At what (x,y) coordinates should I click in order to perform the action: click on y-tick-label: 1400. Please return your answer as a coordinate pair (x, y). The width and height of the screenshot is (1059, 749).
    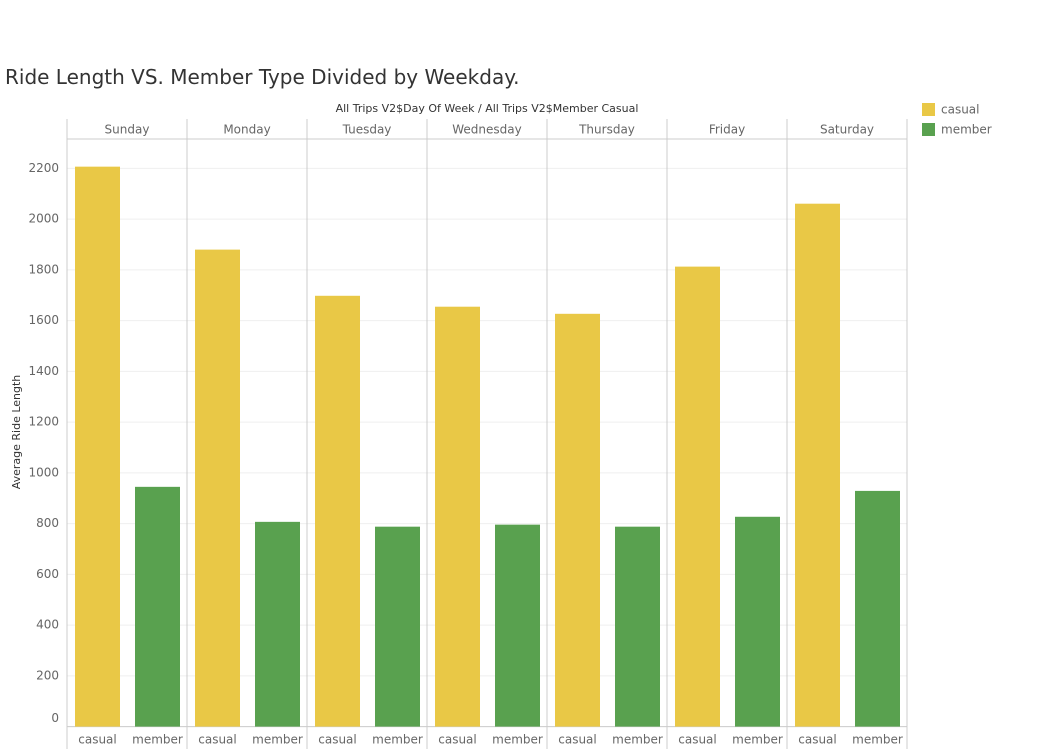
    Looking at the image, I should click on (43, 371).